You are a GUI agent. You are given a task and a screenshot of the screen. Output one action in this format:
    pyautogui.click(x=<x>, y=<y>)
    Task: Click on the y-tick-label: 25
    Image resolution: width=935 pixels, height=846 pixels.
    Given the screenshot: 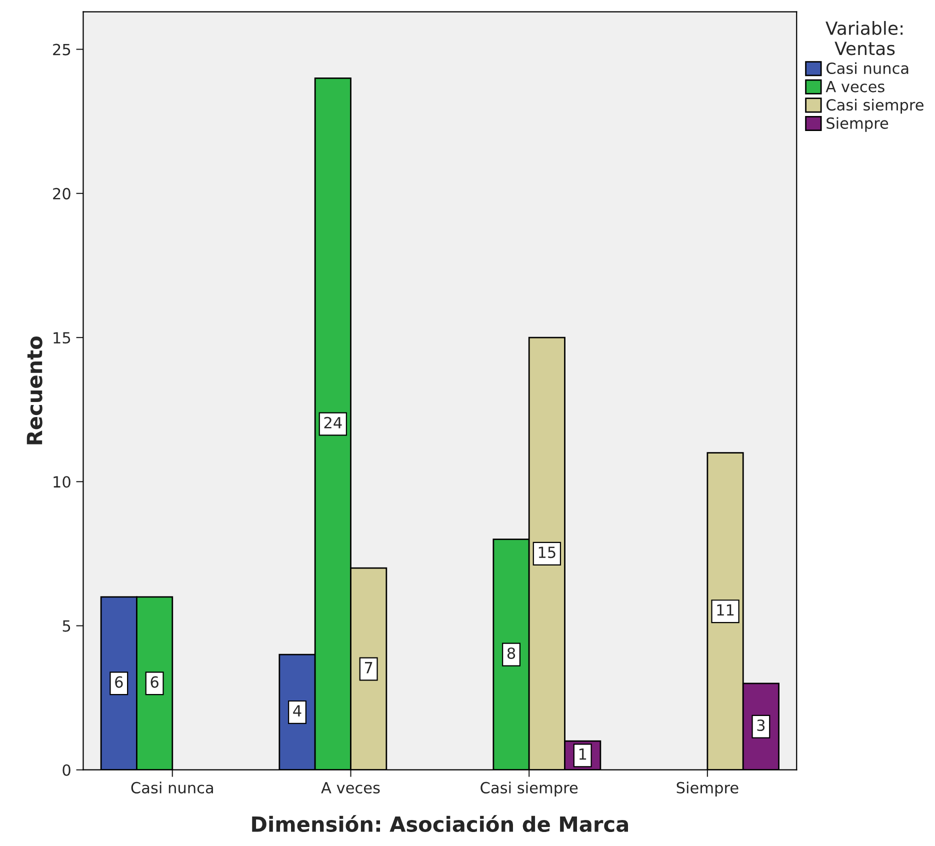 What is the action you would take?
    pyautogui.click(x=61, y=50)
    